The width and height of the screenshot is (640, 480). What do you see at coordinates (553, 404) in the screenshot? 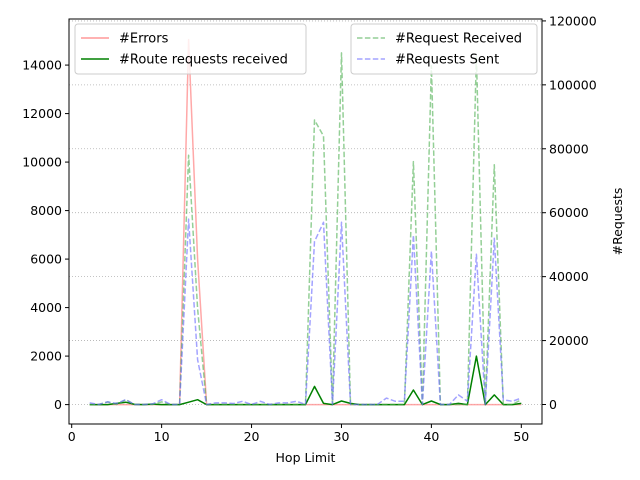
I see `y2-tick-label: 0` at bounding box center [553, 404].